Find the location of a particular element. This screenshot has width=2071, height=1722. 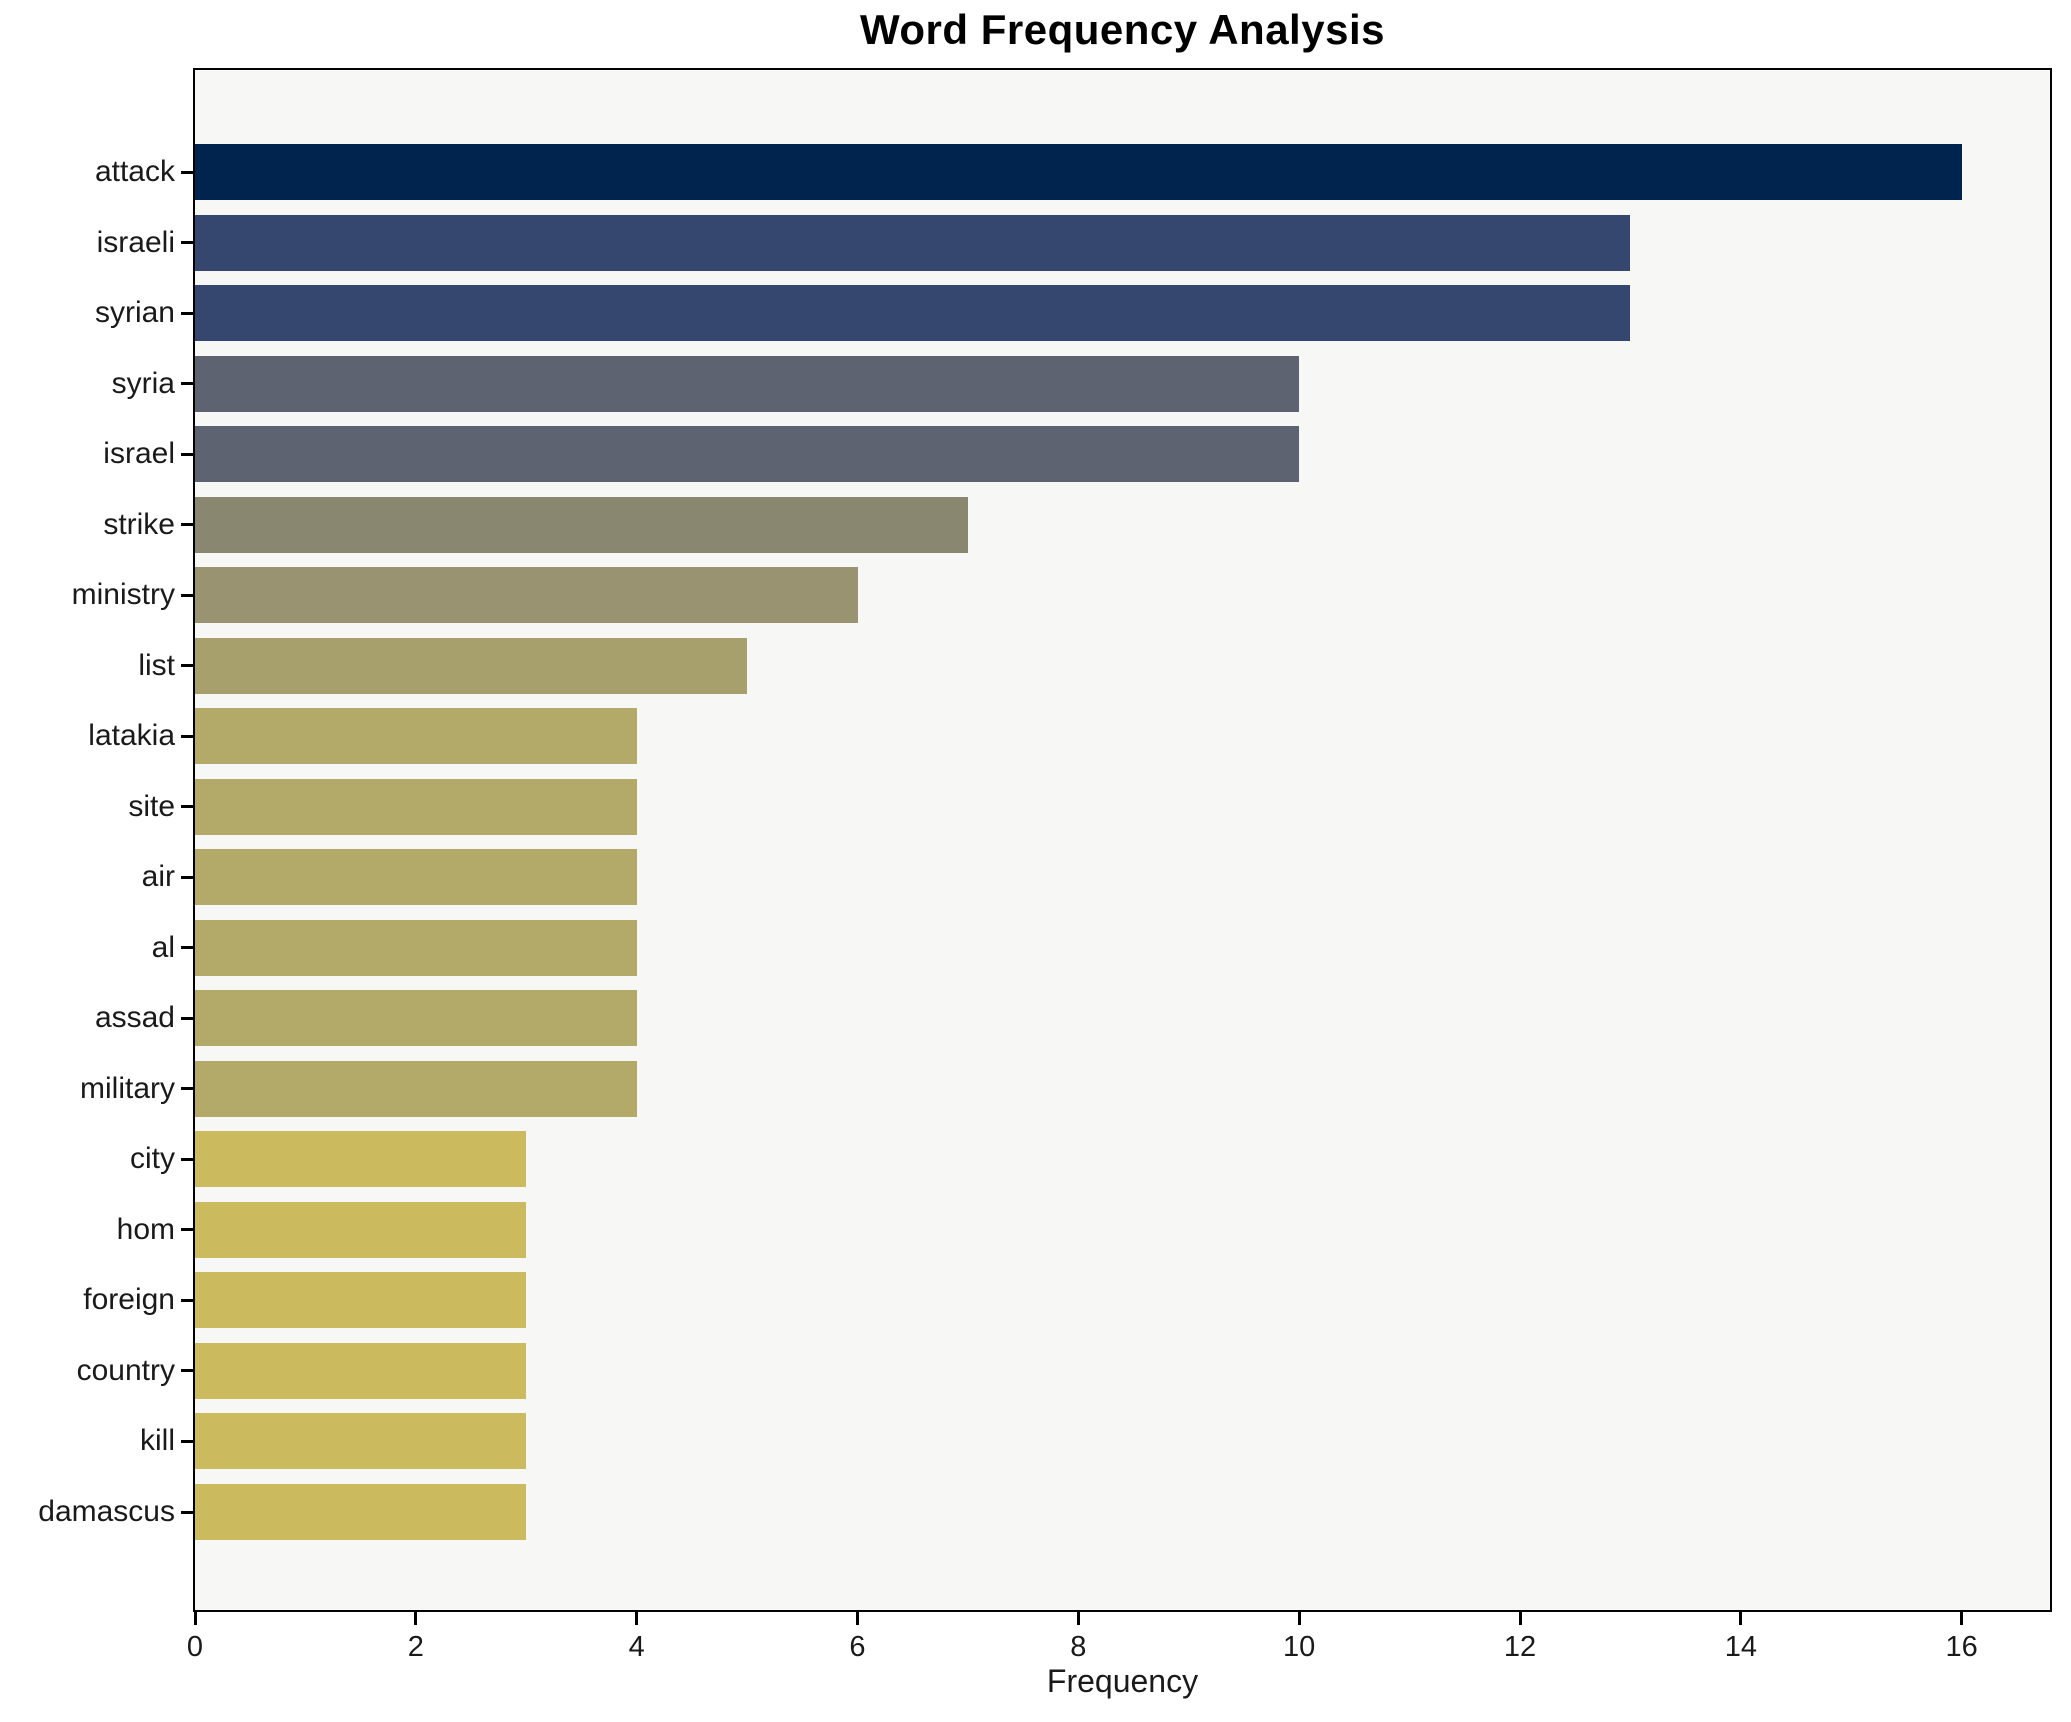

bar-military is located at coordinates (416, 1088).